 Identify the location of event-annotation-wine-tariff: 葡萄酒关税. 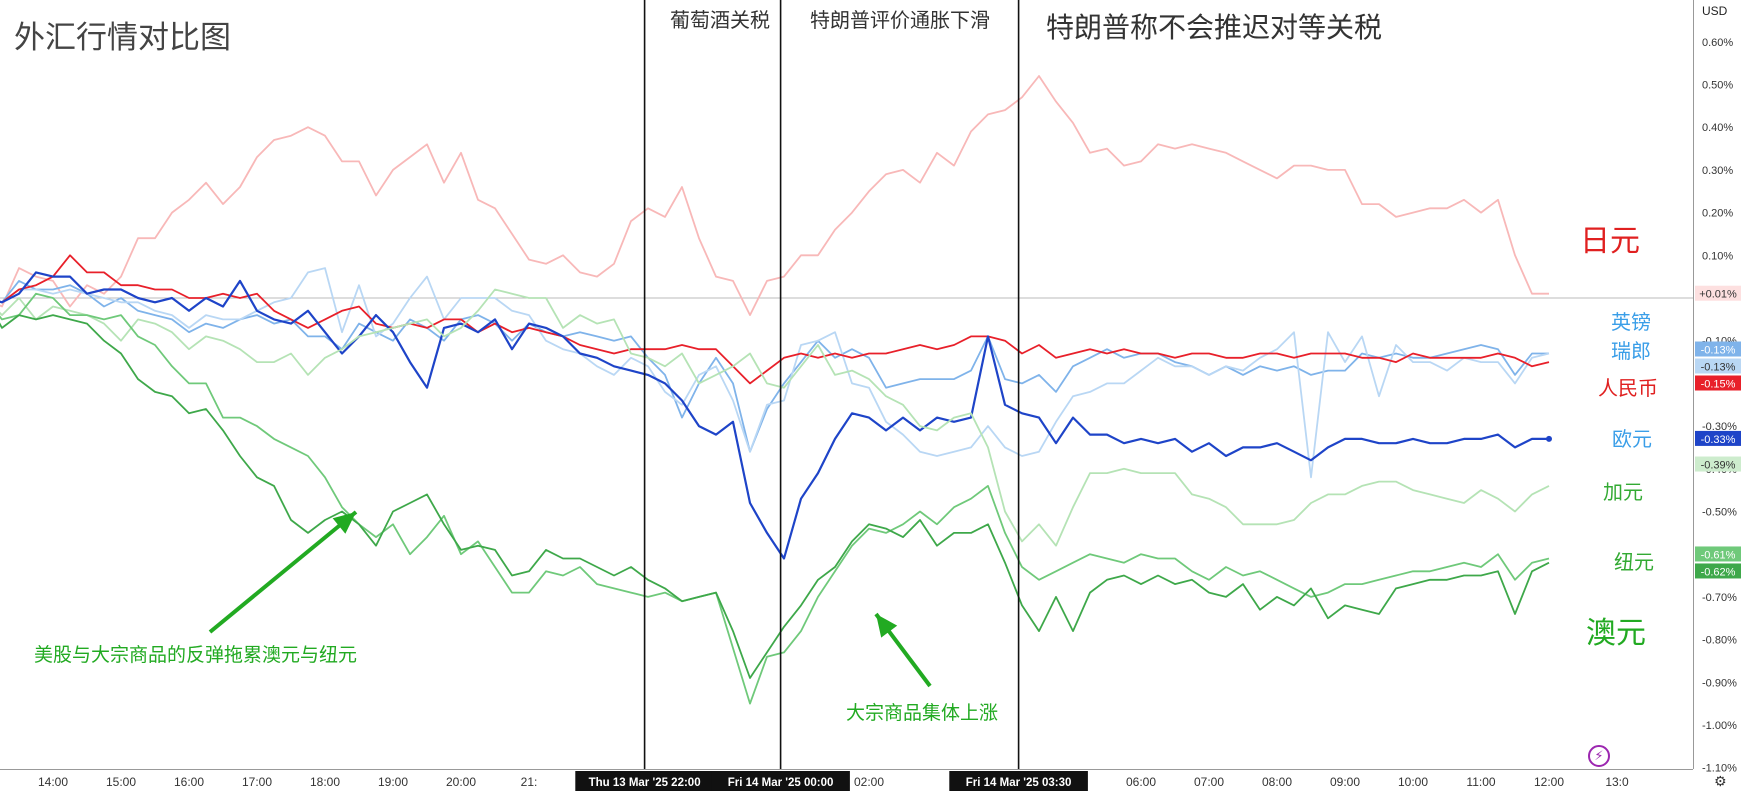
(720, 21).